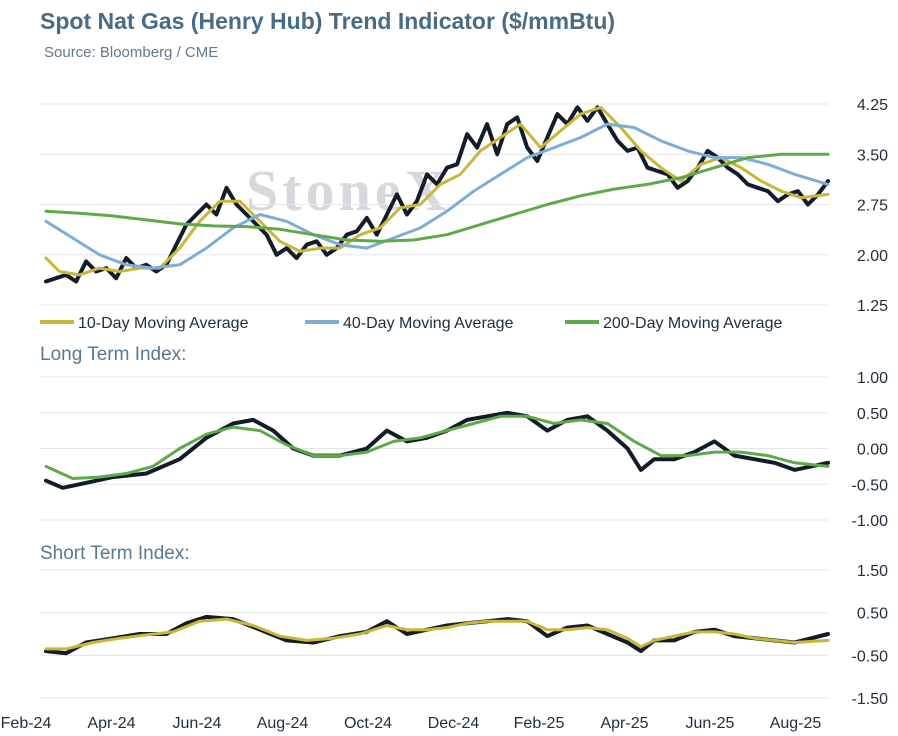 This screenshot has height=736, width=898. What do you see at coordinates (368, 723) in the screenshot?
I see `x-tick-label: Oct-24` at bounding box center [368, 723].